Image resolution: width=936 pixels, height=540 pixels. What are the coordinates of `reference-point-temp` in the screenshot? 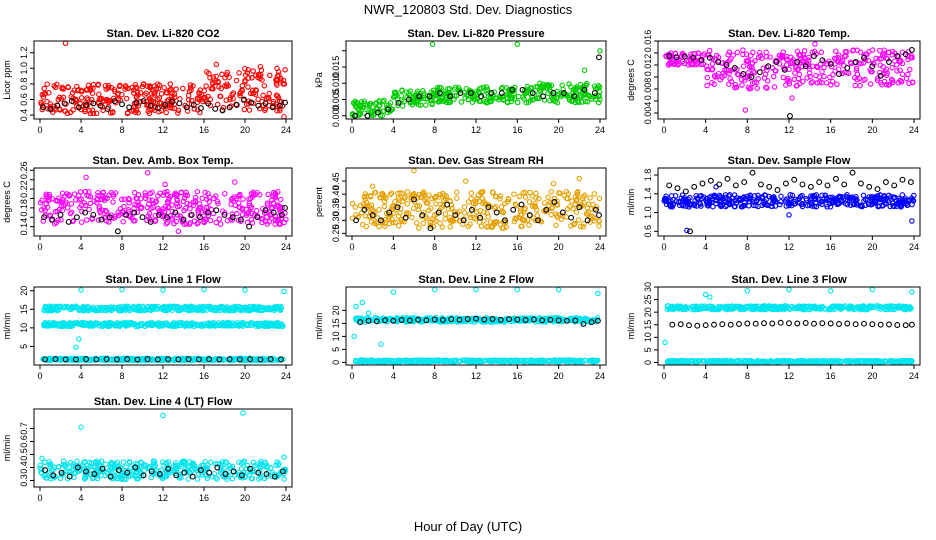 It's located at (743, 74).